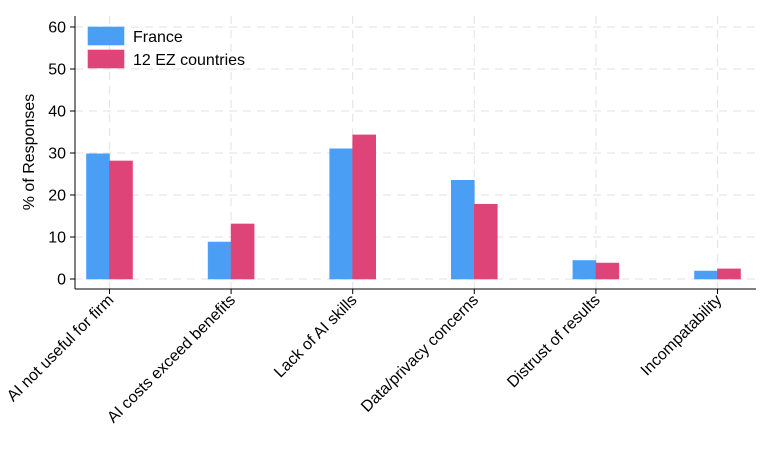  I want to click on y-tick-label: 40, so click(57, 112).